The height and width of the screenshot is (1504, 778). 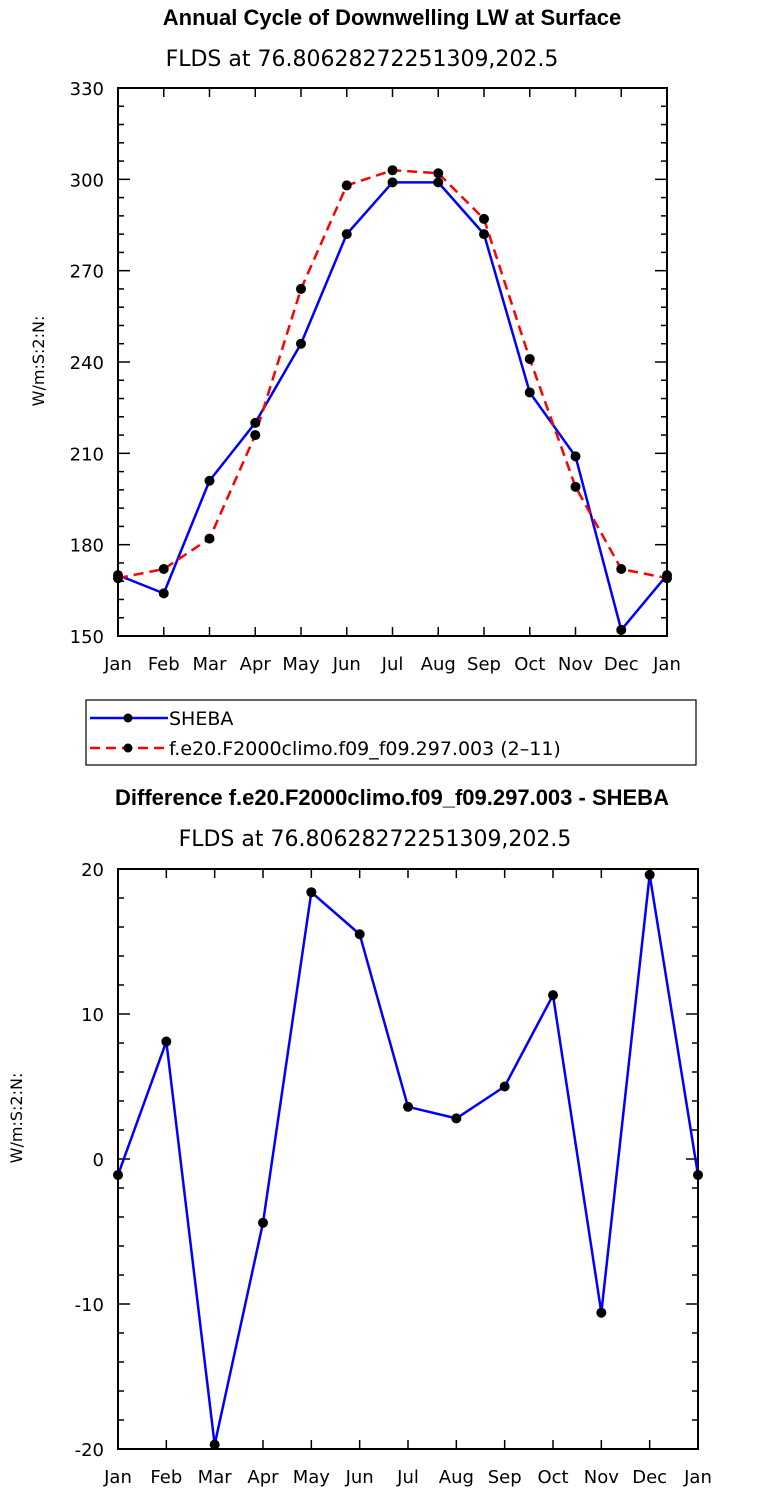 I want to click on legend-marker-model, so click(x=128, y=748).